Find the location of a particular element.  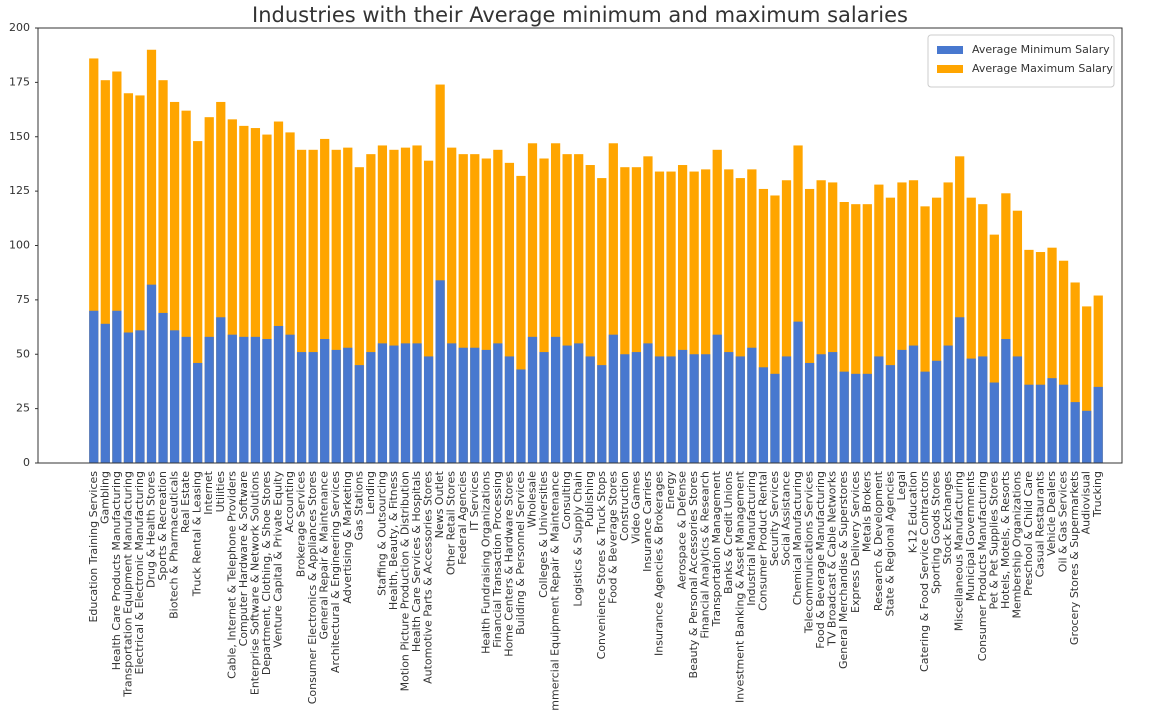

y-tick-label: 50 is located at coordinates (23, 353).